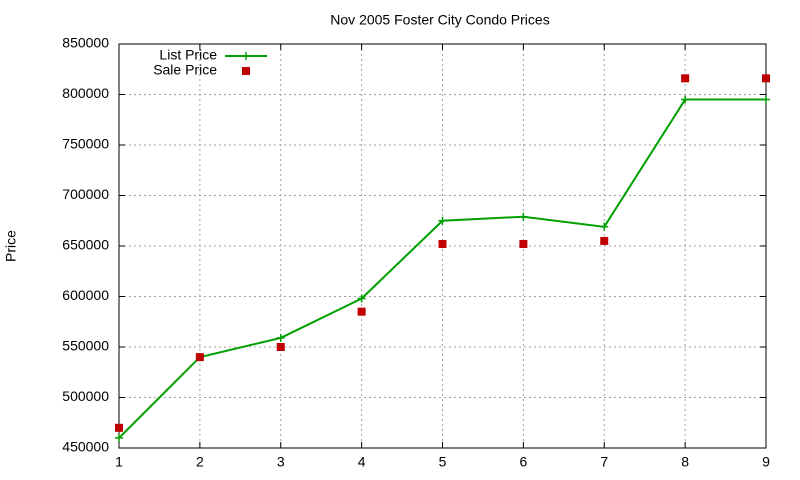 The image size is (800, 480). What do you see at coordinates (85, 245) in the screenshot?
I see `y-tick-label: 650000` at bounding box center [85, 245].